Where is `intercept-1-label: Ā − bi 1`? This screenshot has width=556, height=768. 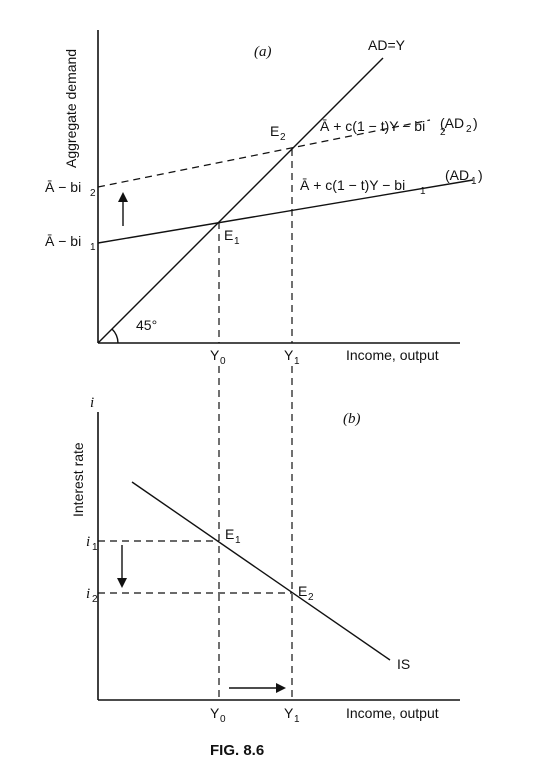
intercept-1-label: Ā − bi 1 is located at coordinates (70, 243).